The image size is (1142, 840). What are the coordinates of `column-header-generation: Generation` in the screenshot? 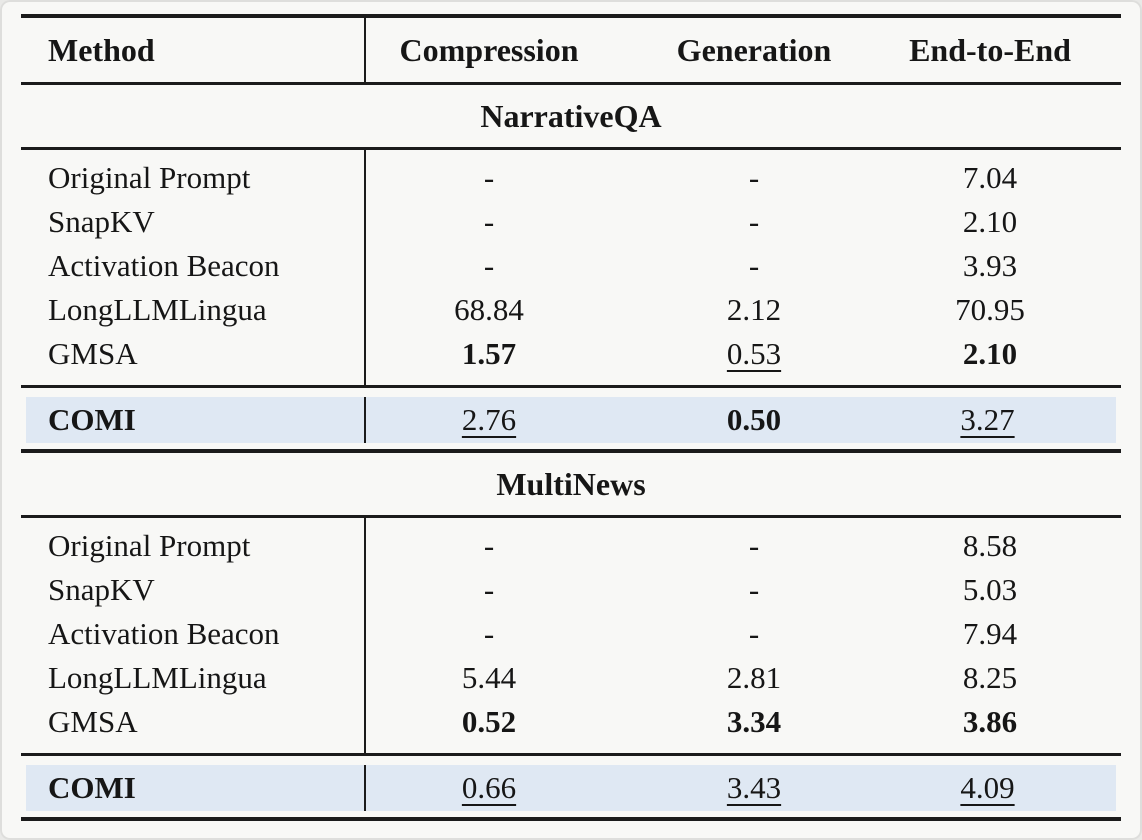 It's located at (754, 49).